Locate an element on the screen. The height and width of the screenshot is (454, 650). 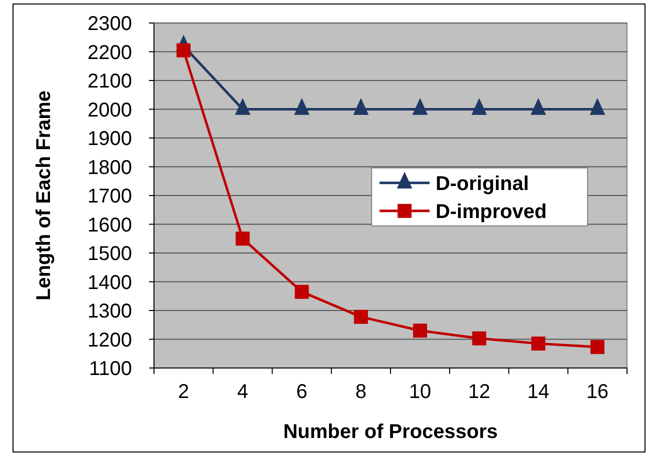
legend-label: D-improved is located at coordinates (491, 211).